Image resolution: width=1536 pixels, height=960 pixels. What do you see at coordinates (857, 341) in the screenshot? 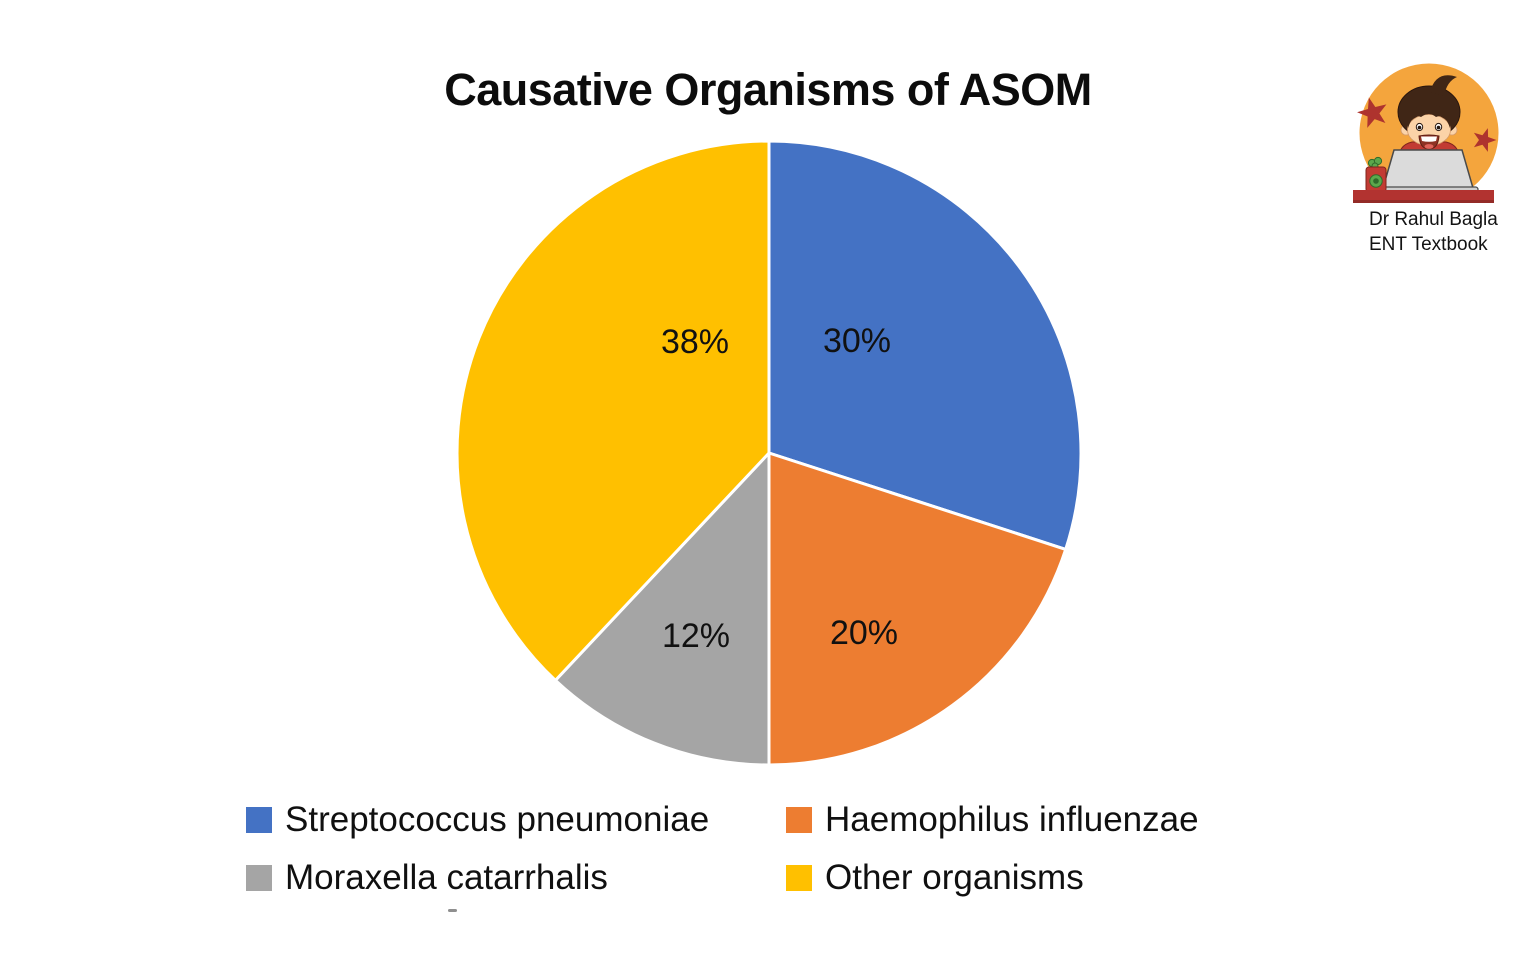
I see `pie-label-0: 30%` at bounding box center [857, 341].